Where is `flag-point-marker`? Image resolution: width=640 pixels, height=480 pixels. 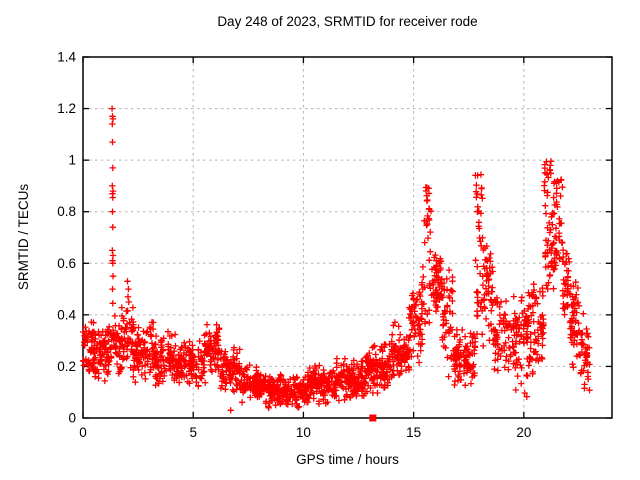
flag-point-marker is located at coordinates (373, 418).